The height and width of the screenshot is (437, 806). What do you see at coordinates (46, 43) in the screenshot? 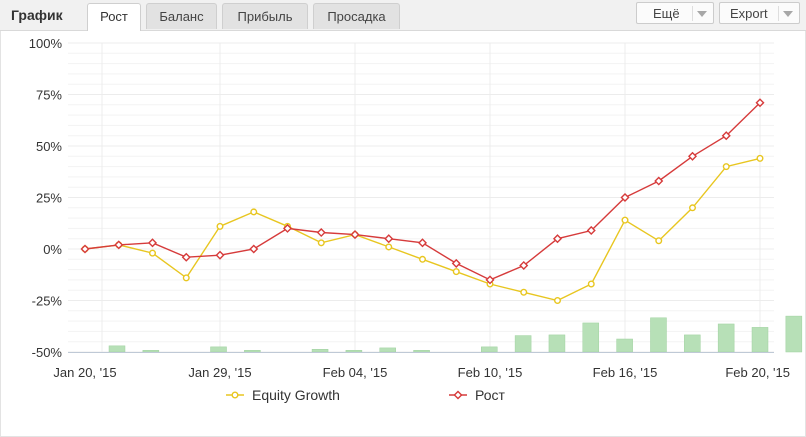
I see `y-tick-label: 100%` at bounding box center [46, 43].